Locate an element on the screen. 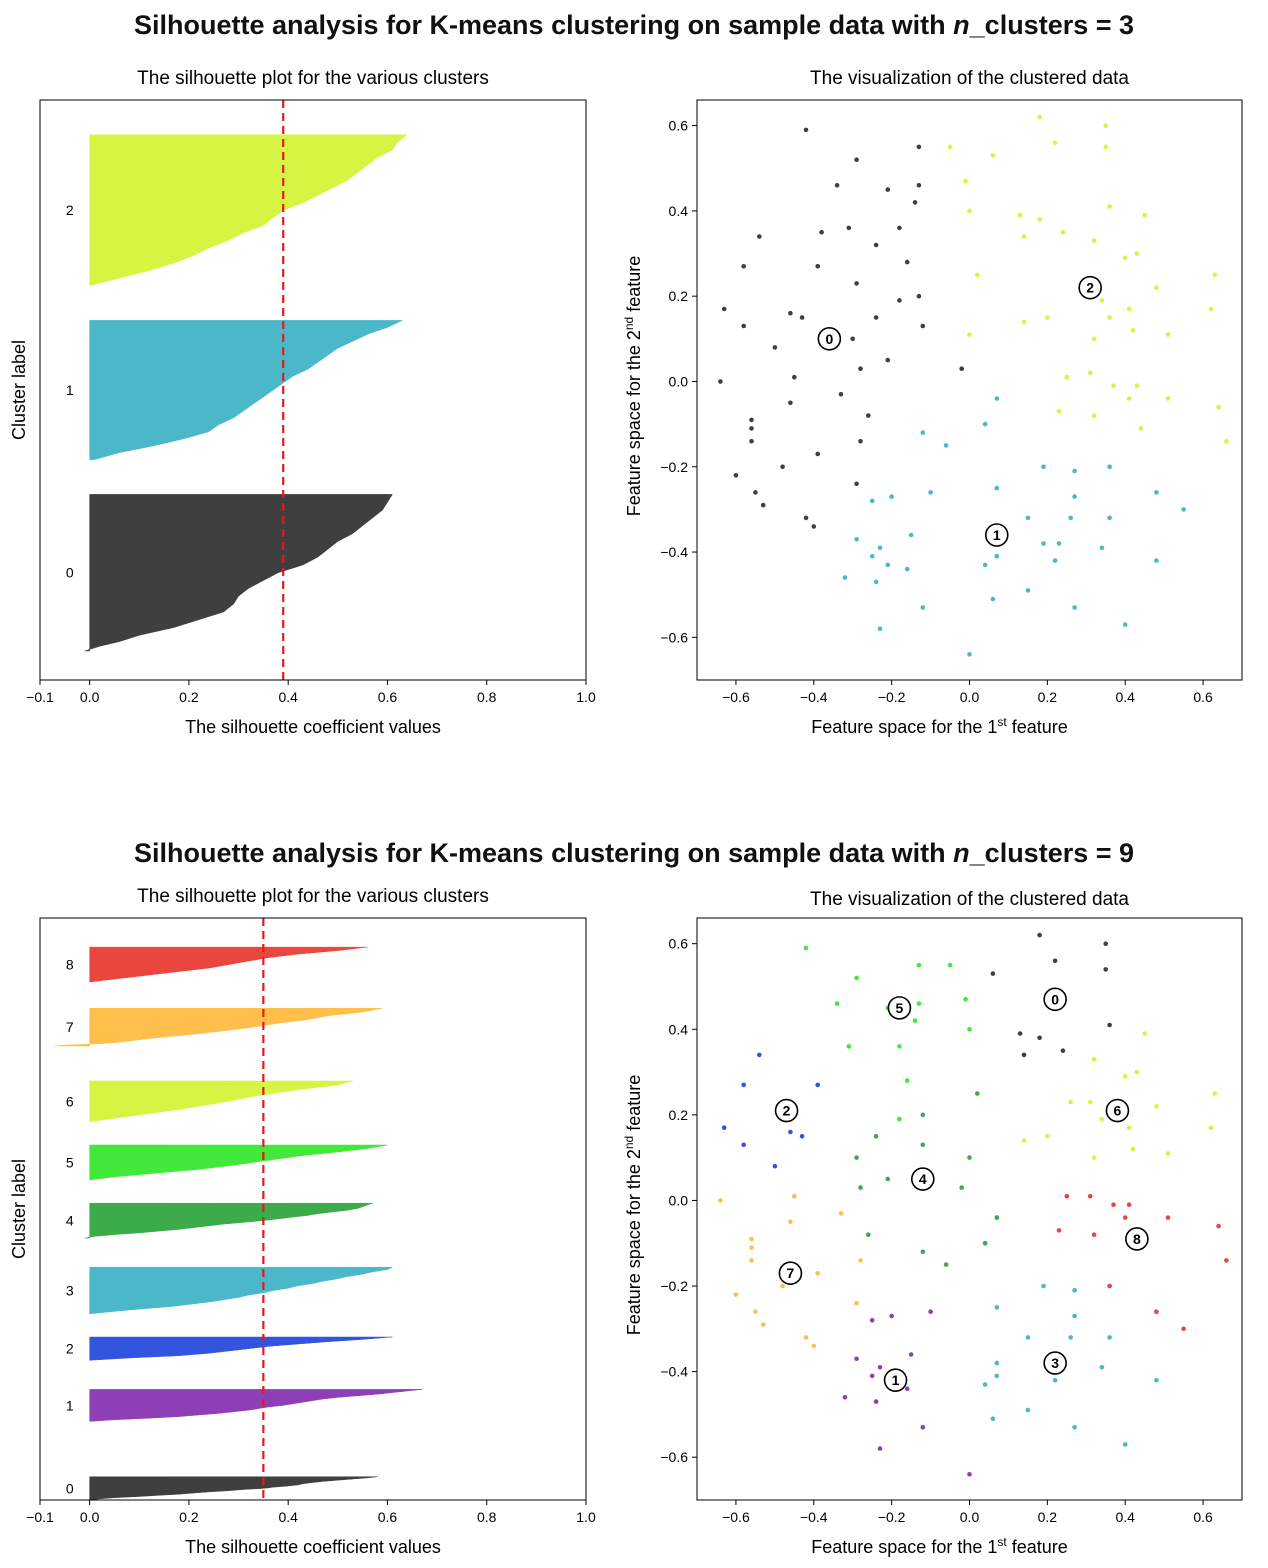 The image size is (1268, 1568). cluster-center-label: 3 is located at coordinates (1055, 1363).